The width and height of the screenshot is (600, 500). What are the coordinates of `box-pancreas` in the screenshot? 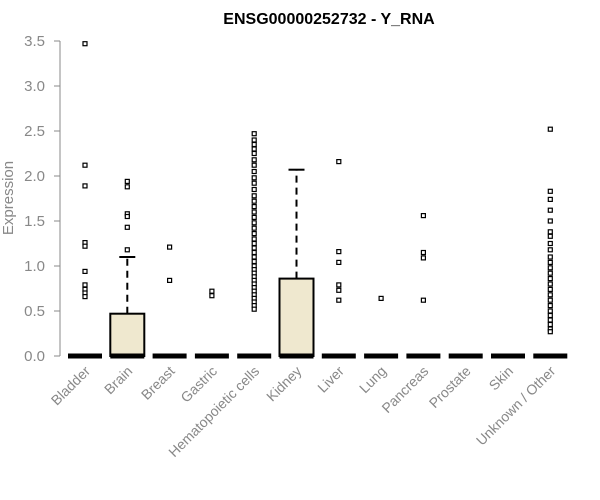 It's located at (423, 286).